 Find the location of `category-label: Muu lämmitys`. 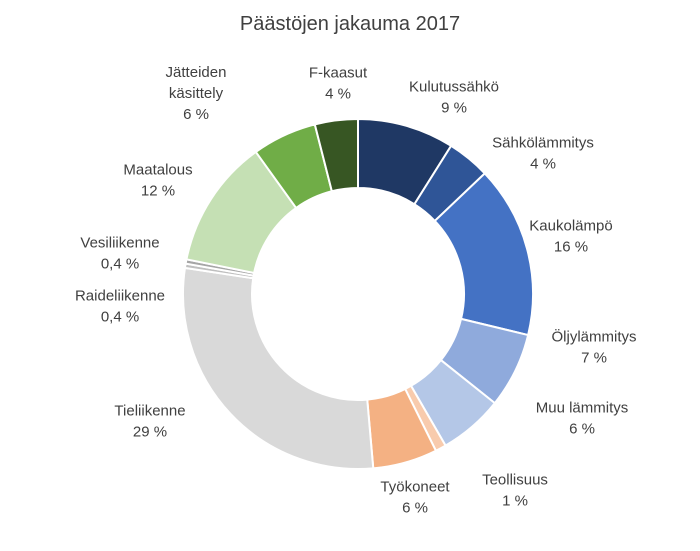

category-label: Muu lämmitys is located at coordinates (582, 408).